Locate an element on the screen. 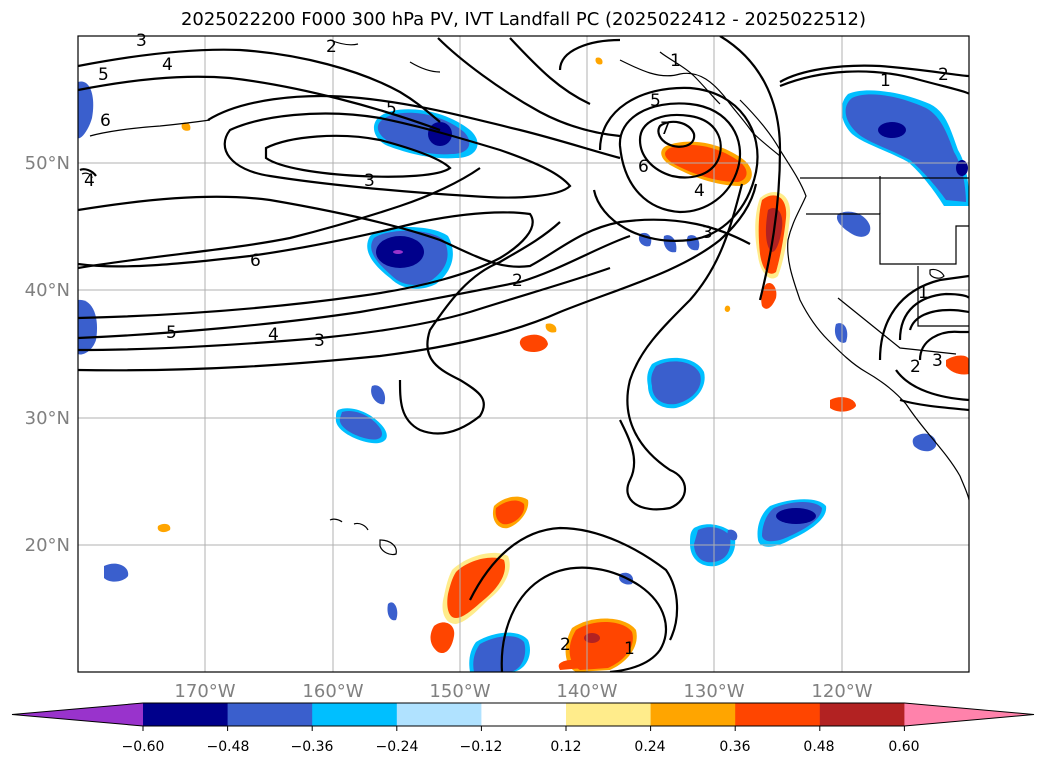 The height and width of the screenshot is (765, 1047). colorbar-extend-min is located at coordinates (77, 714).